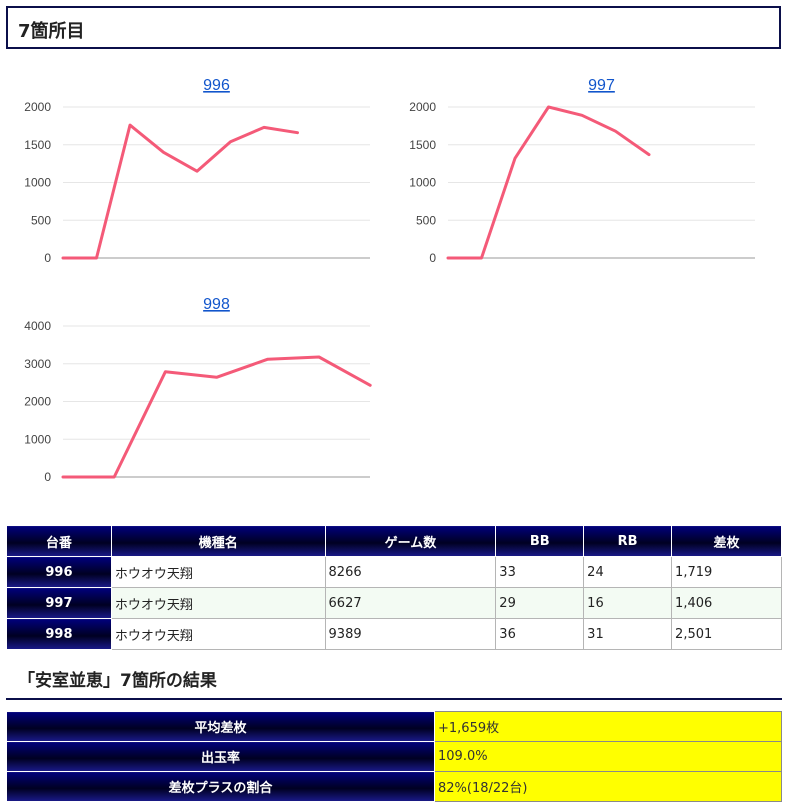  Describe the element at coordinates (216, 304) in the screenshot. I see `chart-title: 998` at that location.